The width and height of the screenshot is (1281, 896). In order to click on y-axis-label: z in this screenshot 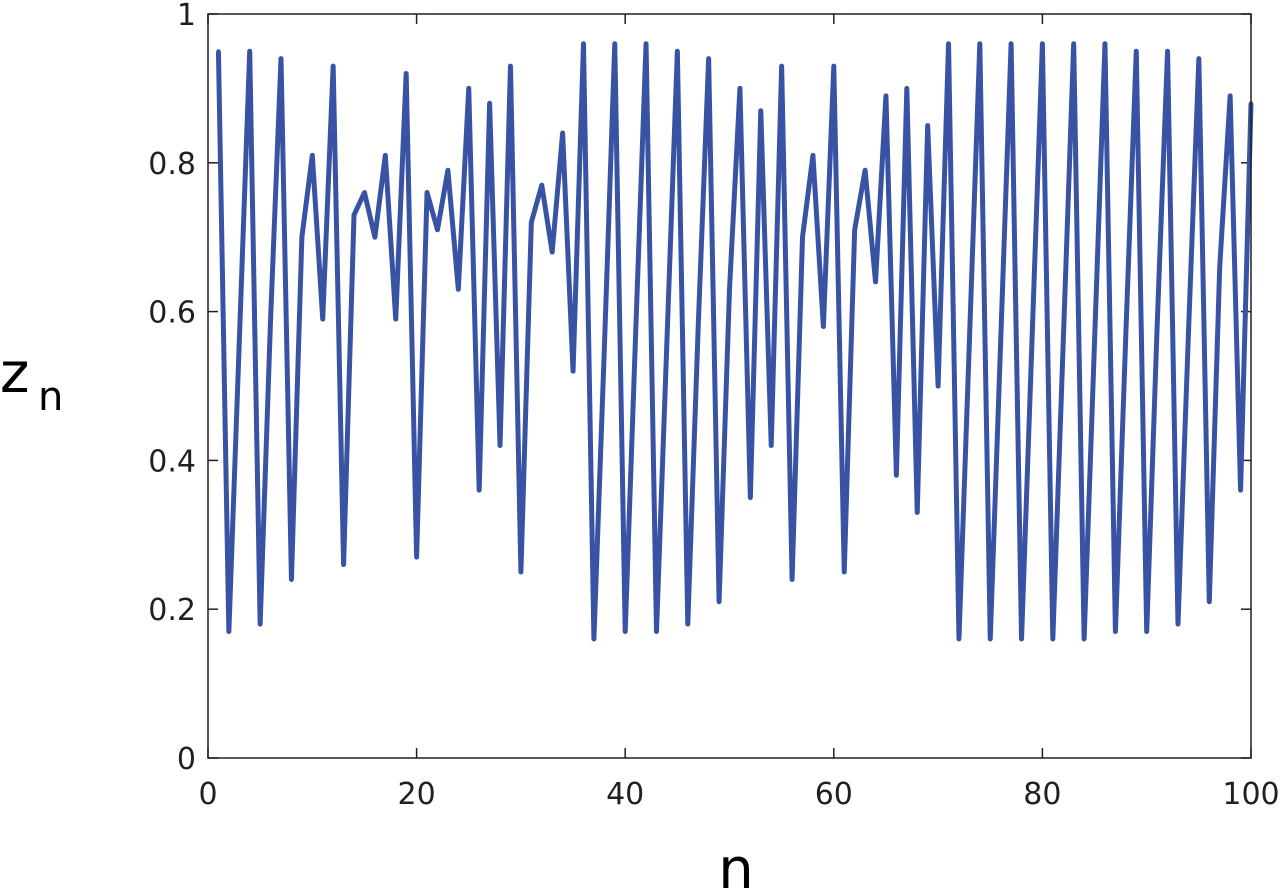, I will do `click(14, 373)`.